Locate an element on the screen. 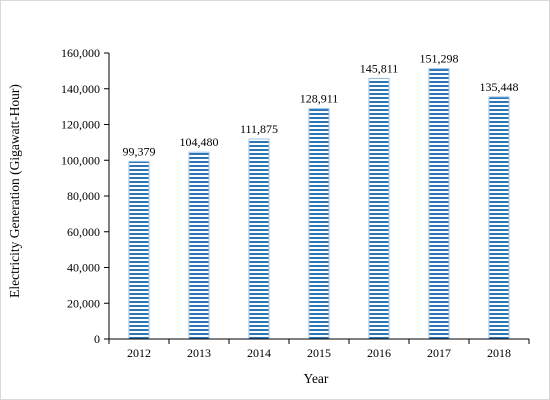  y-tick-label-40000: 40,000 is located at coordinates (83, 268).